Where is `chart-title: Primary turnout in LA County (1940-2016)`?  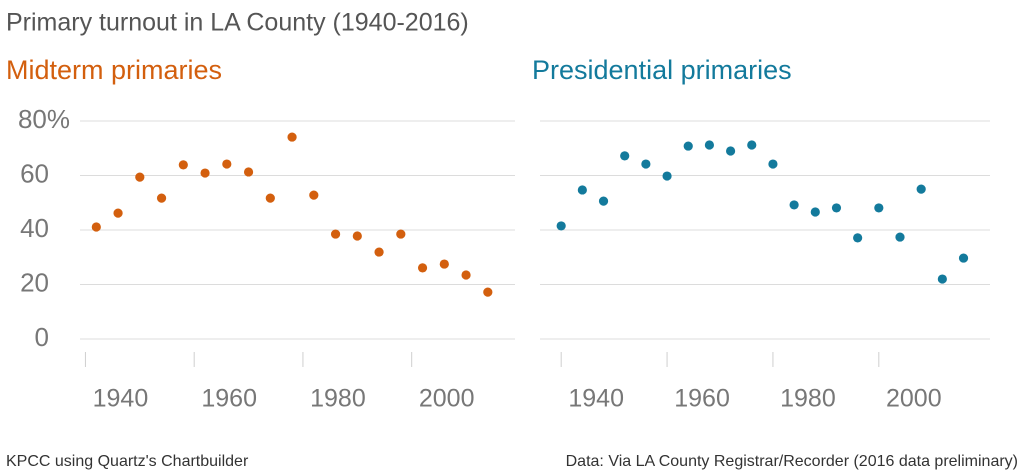
chart-title: Primary turnout in LA County (1940-2016) is located at coordinates (237, 23).